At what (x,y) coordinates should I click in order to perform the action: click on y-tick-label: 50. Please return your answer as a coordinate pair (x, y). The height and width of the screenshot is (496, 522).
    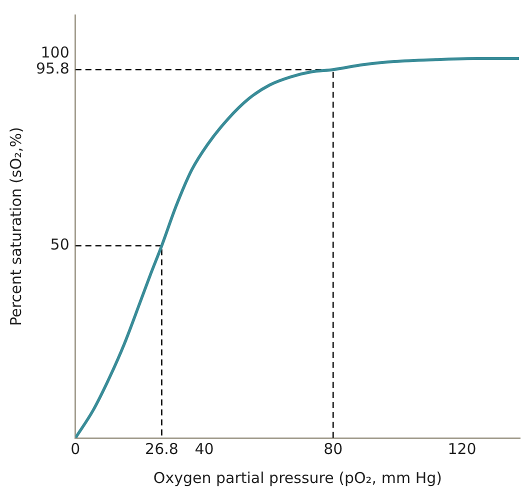
    Looking at the image, I should click on (60, 245).